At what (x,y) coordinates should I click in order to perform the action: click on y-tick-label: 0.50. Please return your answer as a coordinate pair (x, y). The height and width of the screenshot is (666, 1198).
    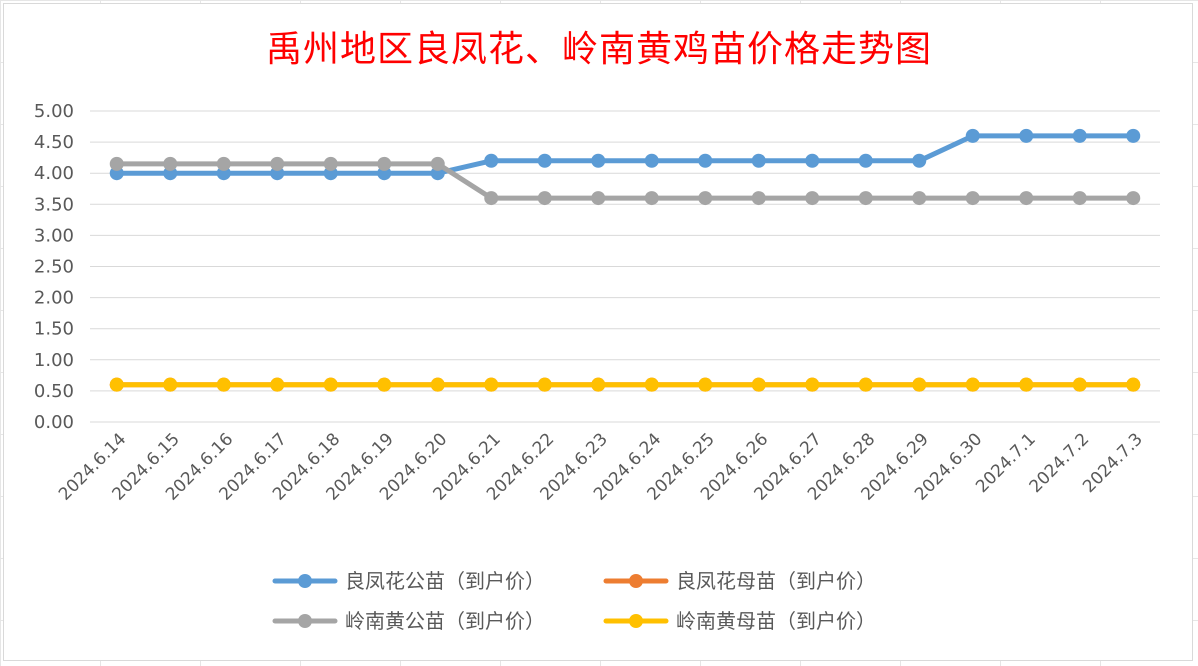
    Looking at the image, I should click on (54, 391).